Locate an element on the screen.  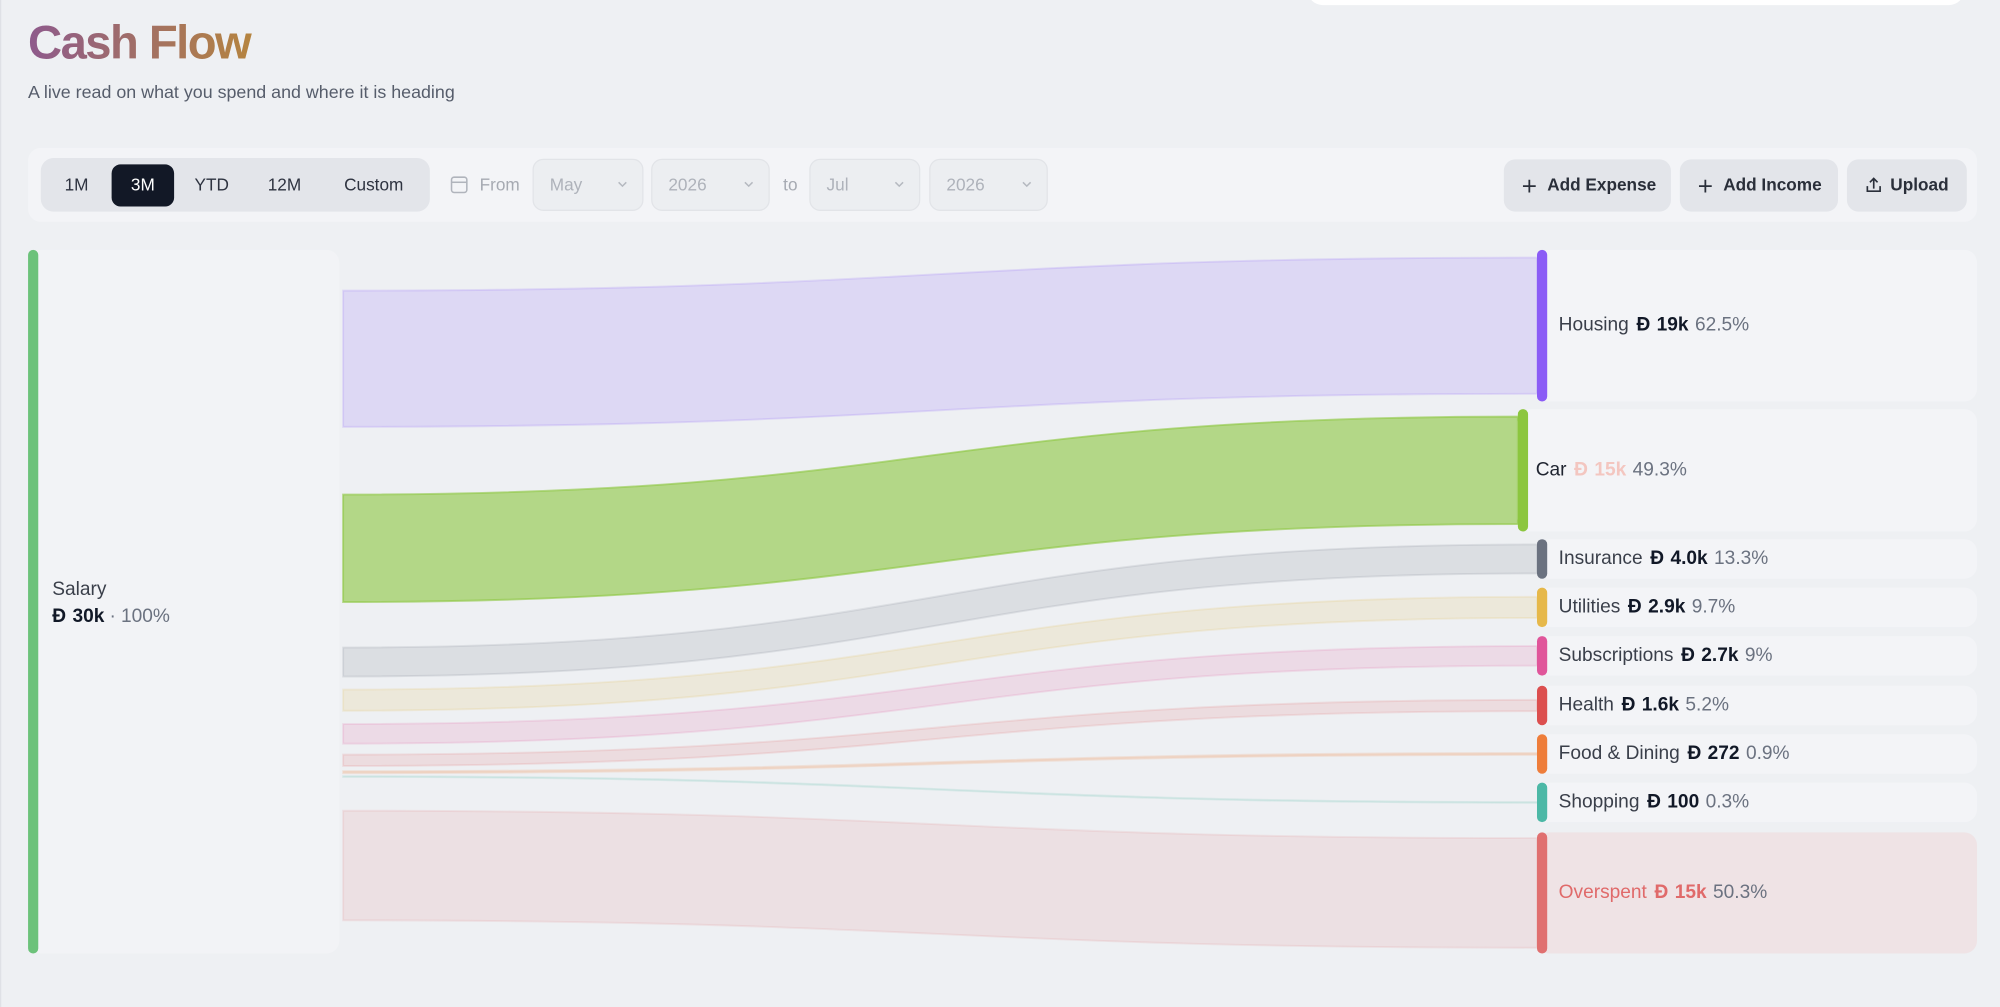
action-label: Upload is located at coordinates (1919, 185).